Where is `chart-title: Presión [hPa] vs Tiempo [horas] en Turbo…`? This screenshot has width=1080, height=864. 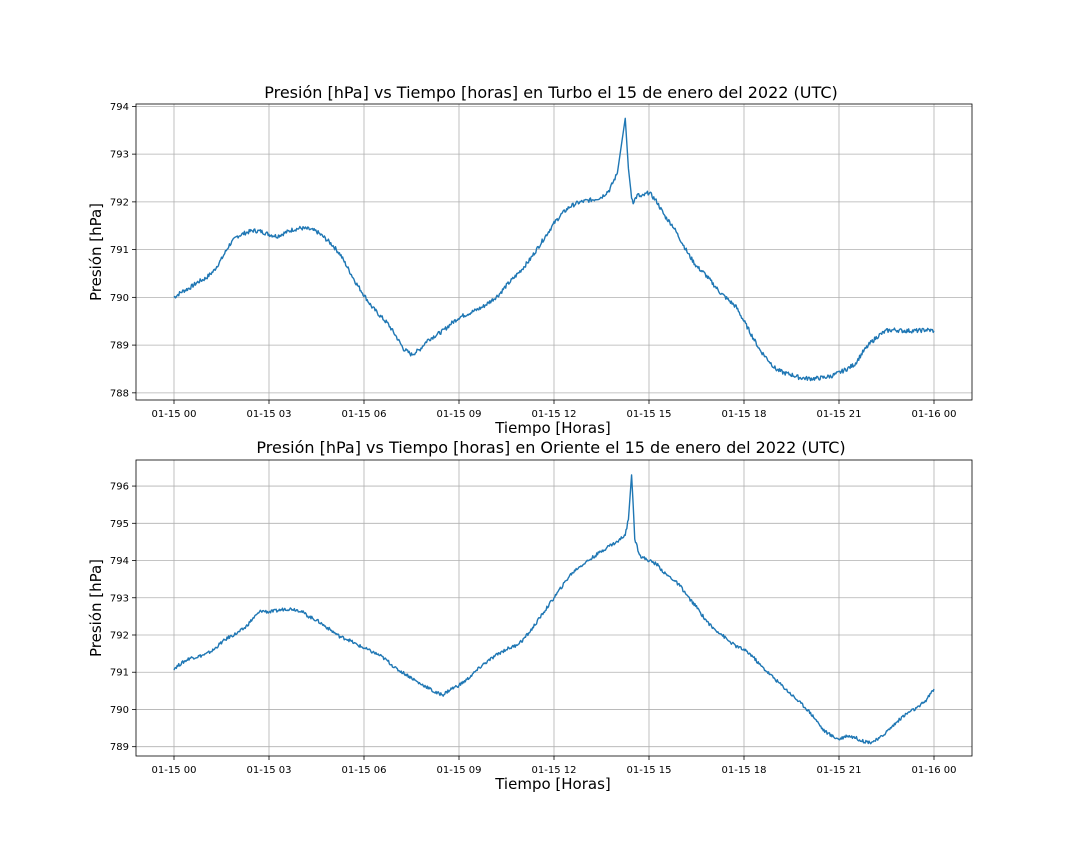 chart-title: Presión [hPa] vs Tiempo [horas] en Turbo… is located at coordinates (551, 92).